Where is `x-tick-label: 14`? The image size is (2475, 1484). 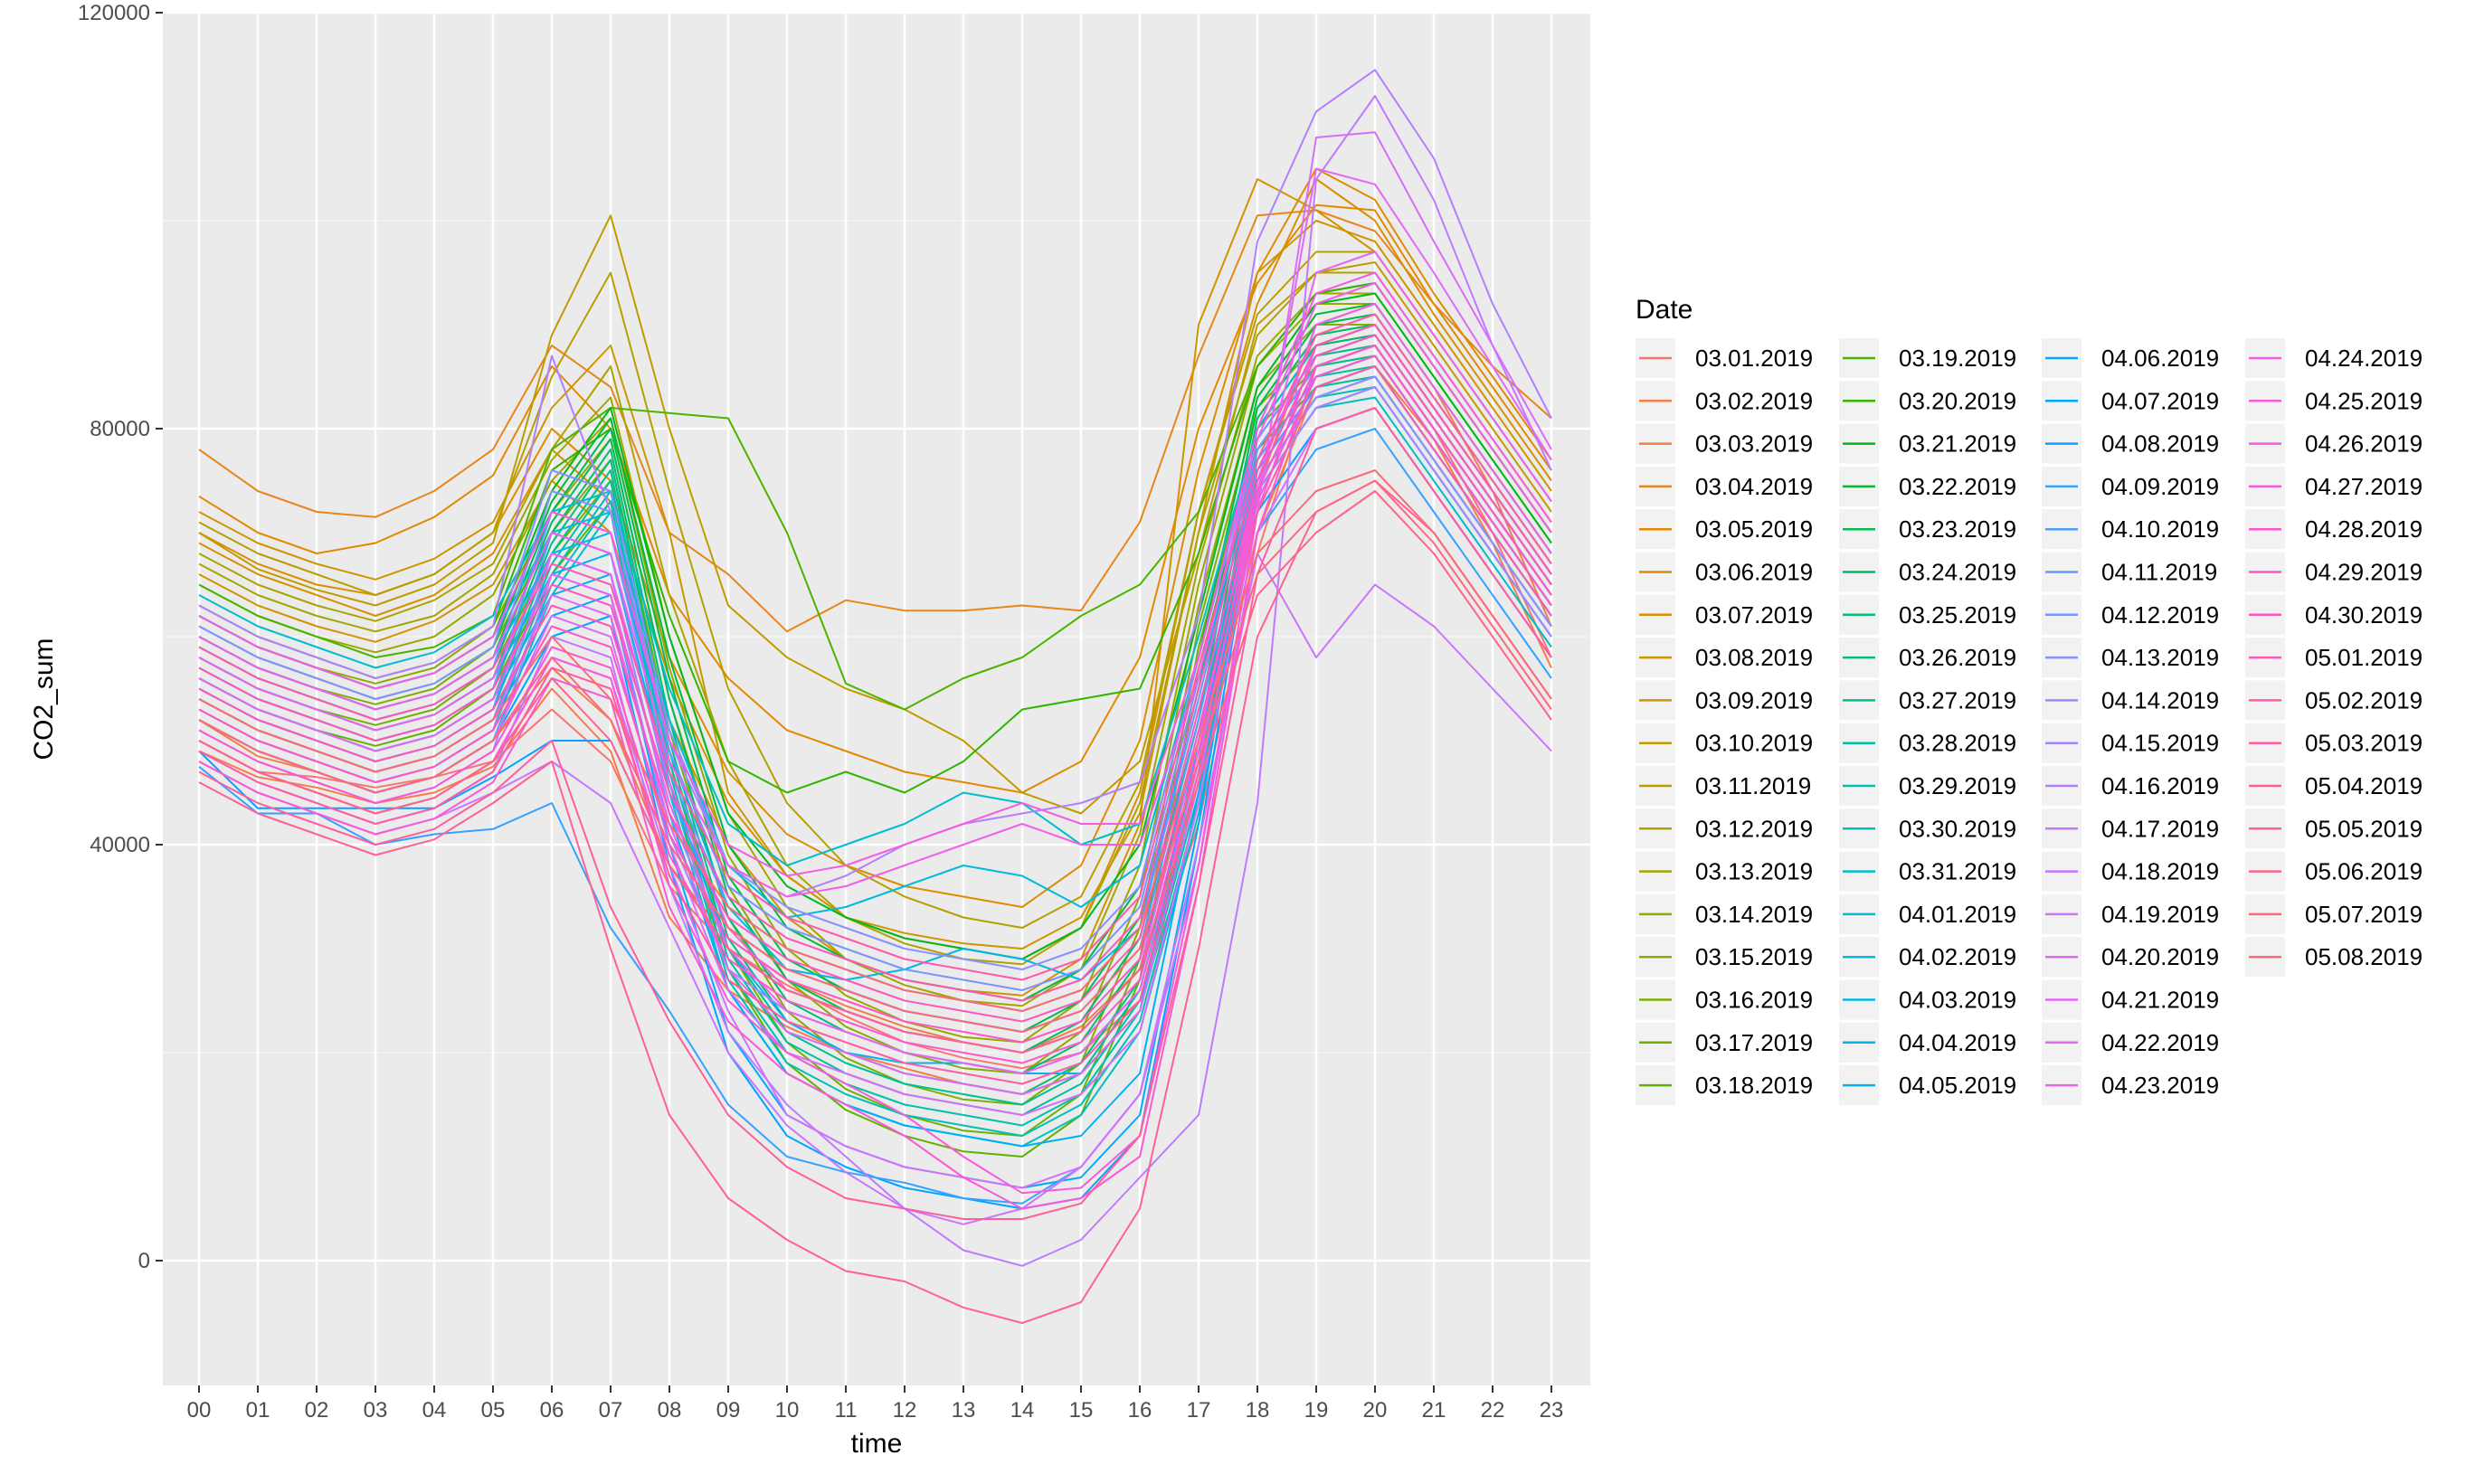
x-tick-label: 14 is located at coordinates (1022, 1410).